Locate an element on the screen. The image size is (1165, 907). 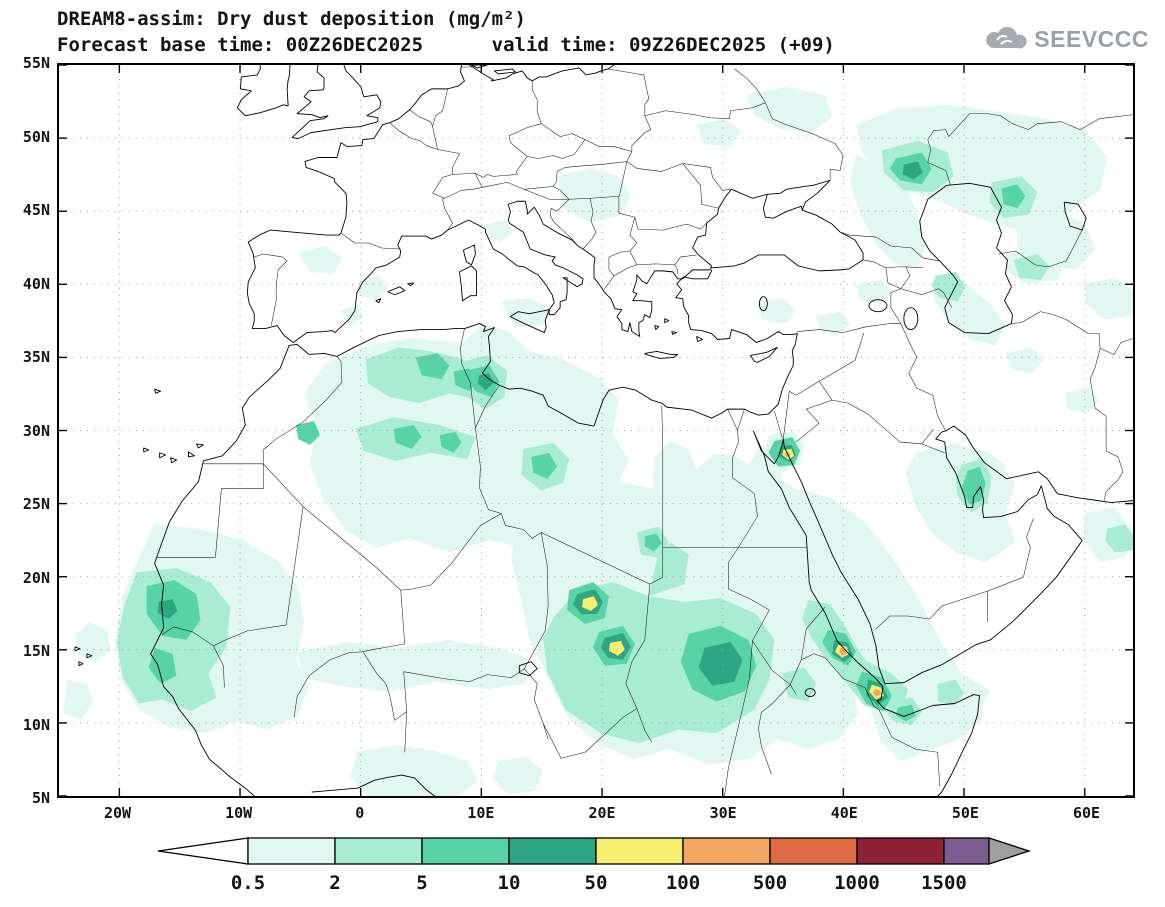
borders-middle-east is located at coordinates (904, 430).